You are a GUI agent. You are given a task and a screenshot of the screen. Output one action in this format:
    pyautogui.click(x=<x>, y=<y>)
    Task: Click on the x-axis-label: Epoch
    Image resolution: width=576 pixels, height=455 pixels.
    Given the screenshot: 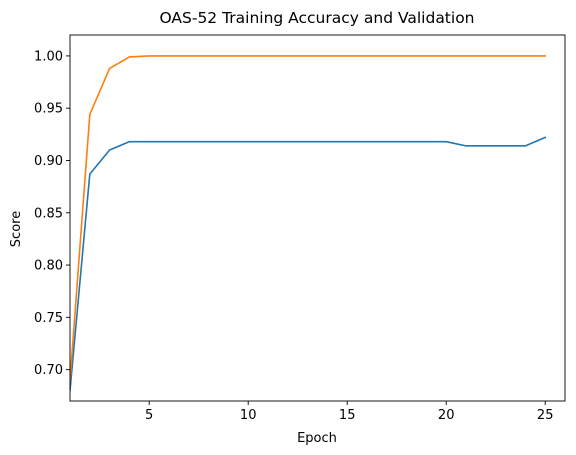 What is the action you would take?
    pyautogui.click(x=317, y=438)
    